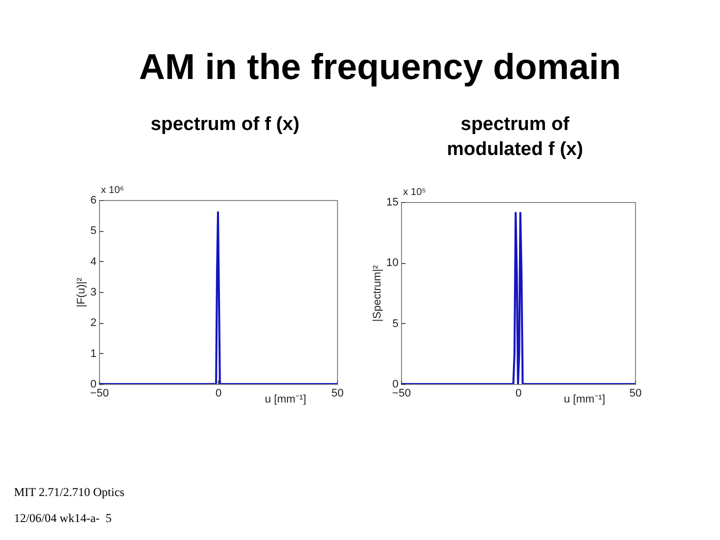 The height and width of the screenshot is (540, 720). I want to click on text: x 10⁵, so click(414, 193).